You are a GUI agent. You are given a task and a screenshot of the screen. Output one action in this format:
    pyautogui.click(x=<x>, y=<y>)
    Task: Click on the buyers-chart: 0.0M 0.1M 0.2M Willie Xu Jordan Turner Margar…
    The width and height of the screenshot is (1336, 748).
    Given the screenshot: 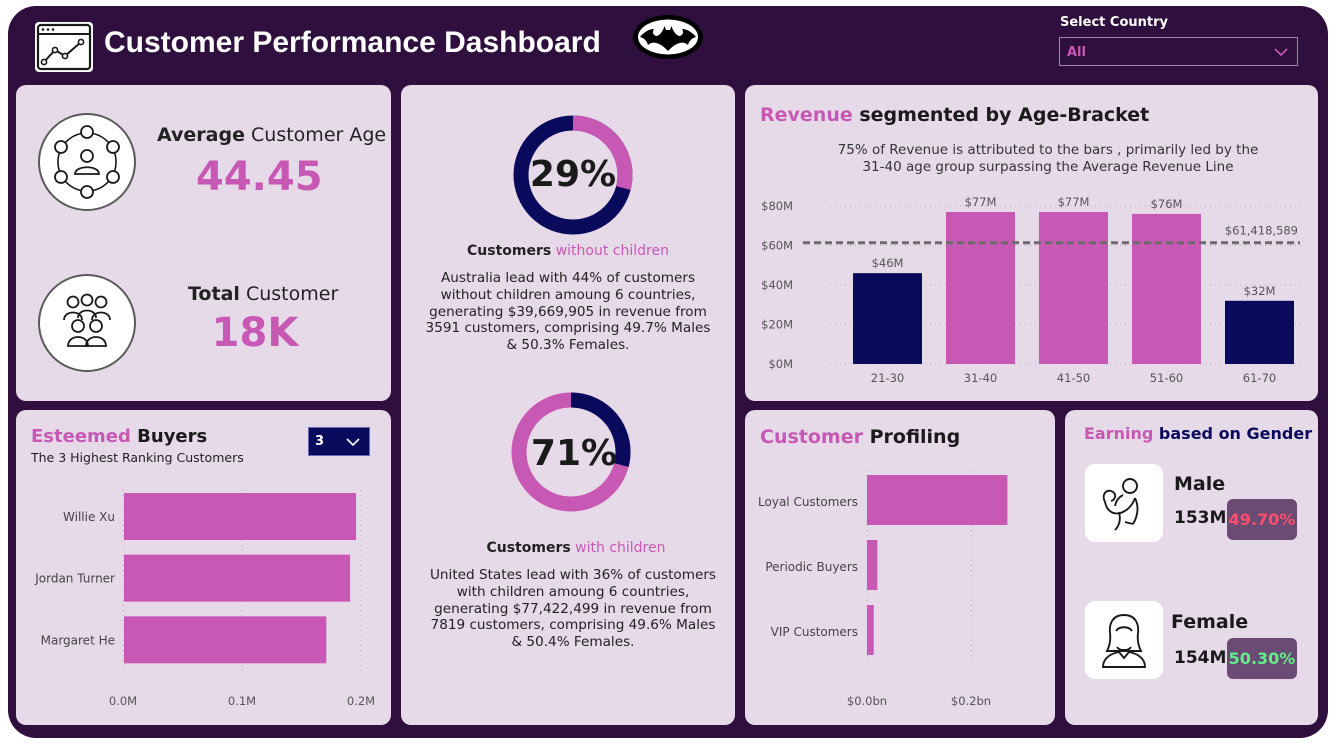 What is the action you would take?
    pyautogui.click(x=204, y=599)
    